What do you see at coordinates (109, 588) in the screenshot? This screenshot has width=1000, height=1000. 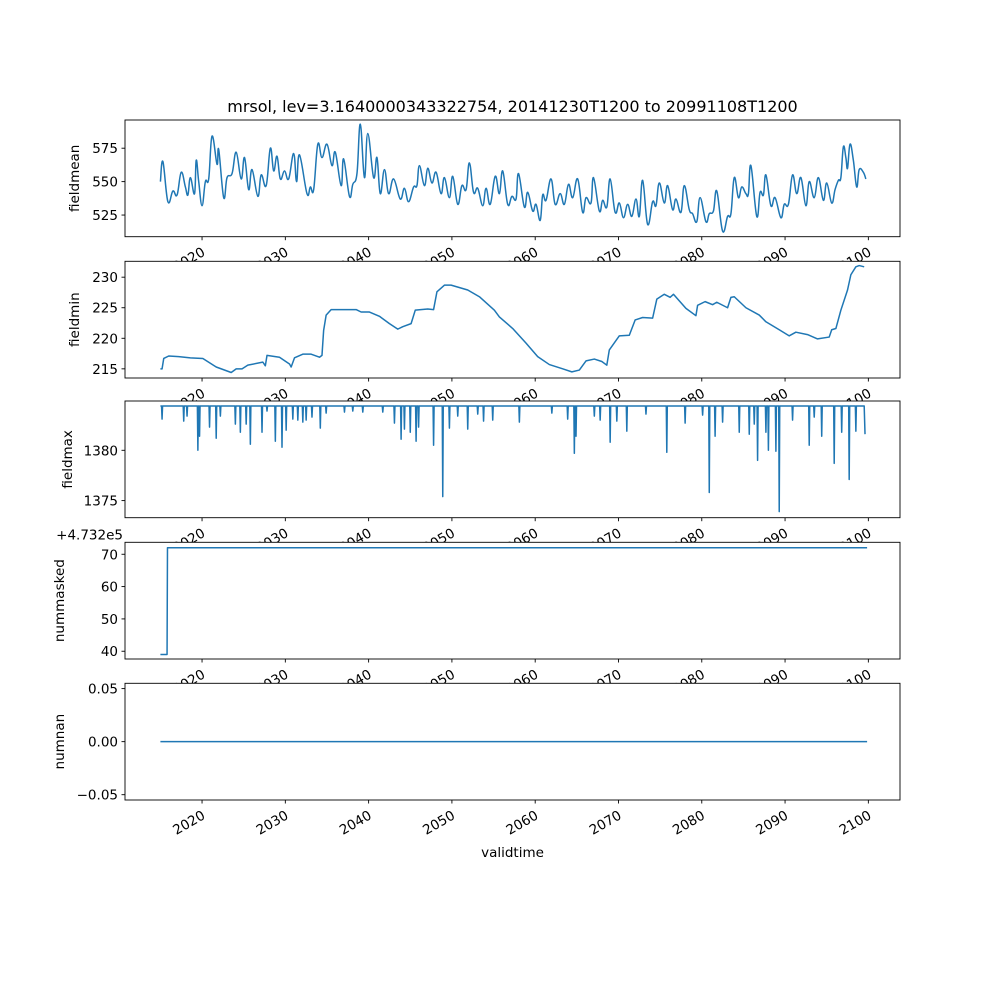 I see `nummasked-ytick-label: 60` at bounding box center [109, 588].